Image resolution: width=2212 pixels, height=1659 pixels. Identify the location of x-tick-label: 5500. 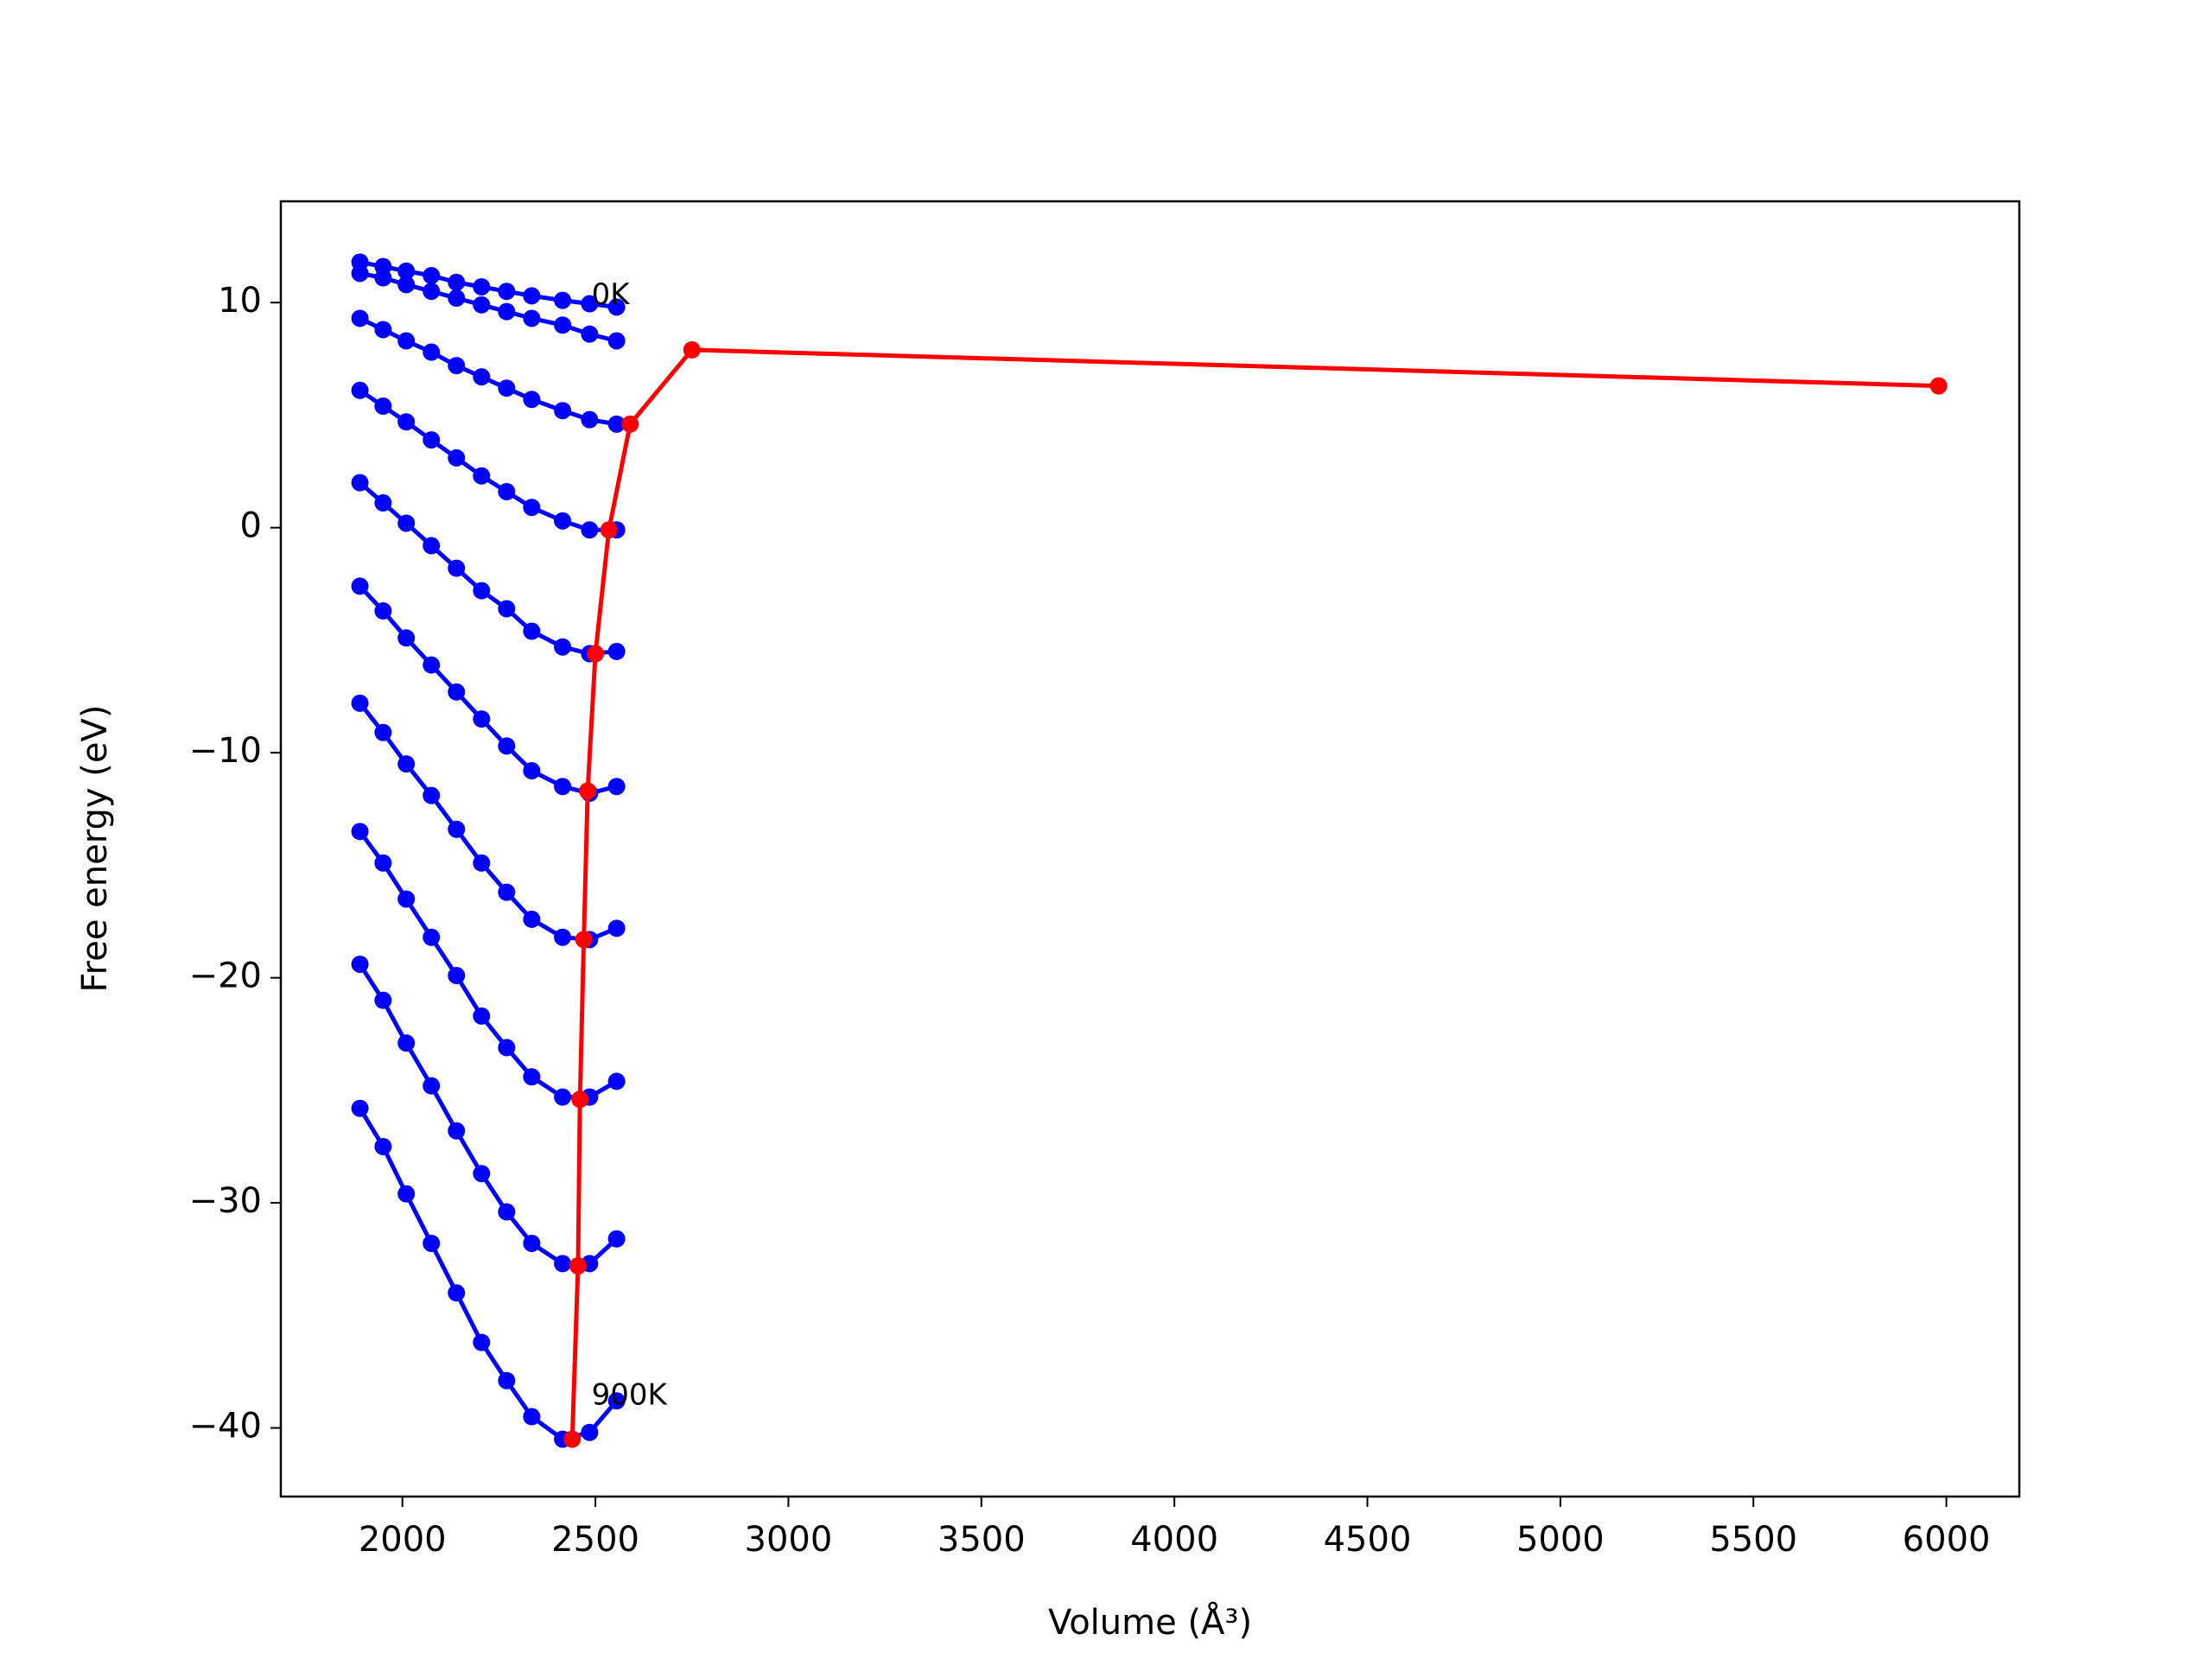
(1753, 1540).